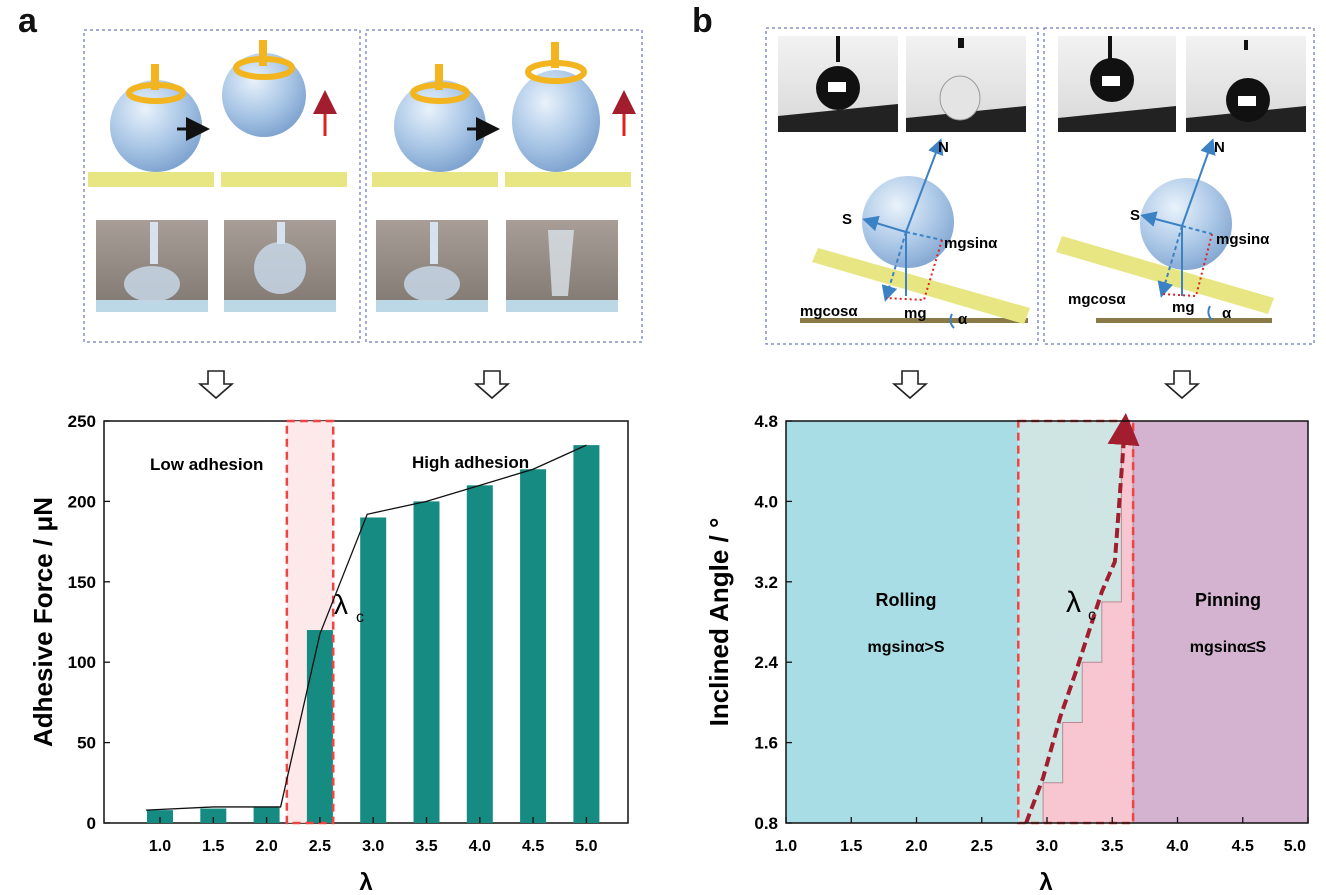 Image resolution: width=1326 pixels, height=895 pixels. I want to click on critical-band-outline, so click(310, 622).